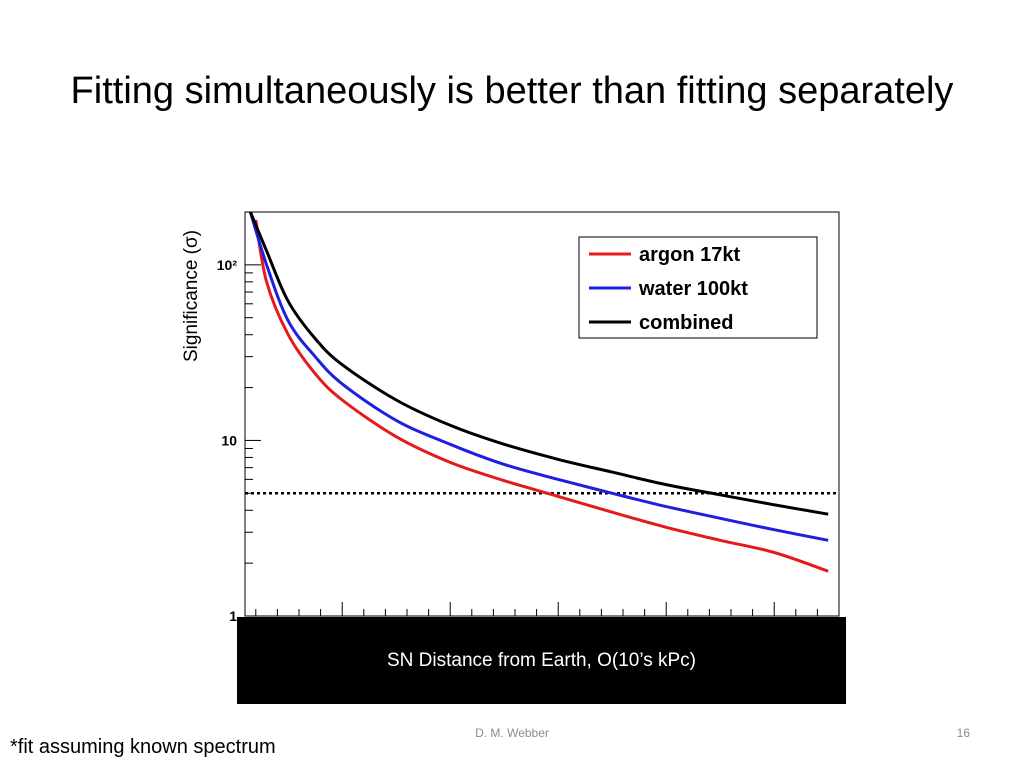 The width and height of the screenshot is (1024, 768). Describe the element at coordinates (693, 289) in the screenshot. I see `legend-label: water 100kt` at that location.